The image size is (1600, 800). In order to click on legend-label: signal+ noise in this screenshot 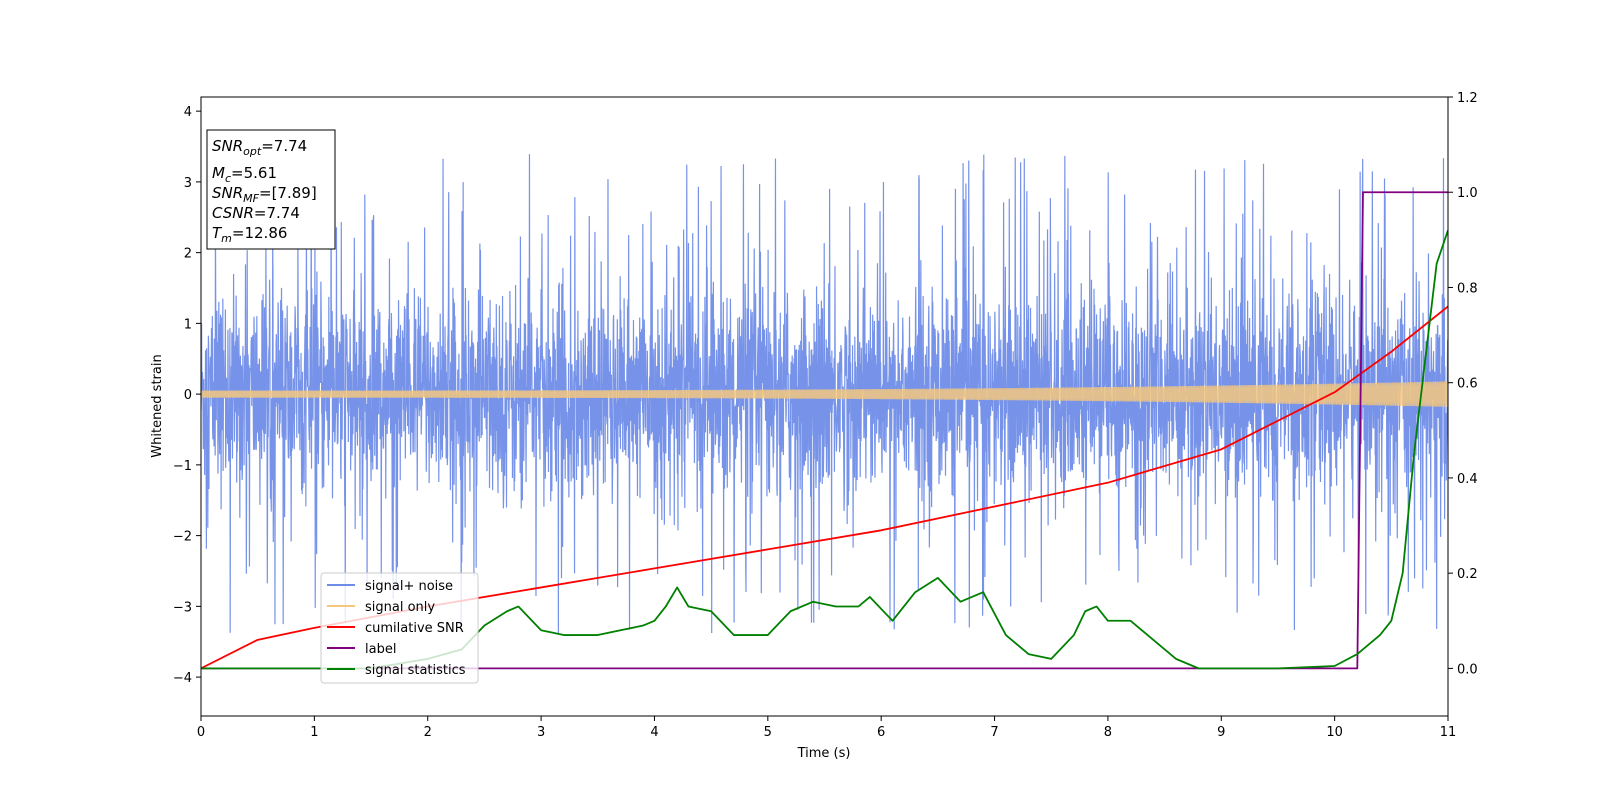, I will do `click(409, 586)`.